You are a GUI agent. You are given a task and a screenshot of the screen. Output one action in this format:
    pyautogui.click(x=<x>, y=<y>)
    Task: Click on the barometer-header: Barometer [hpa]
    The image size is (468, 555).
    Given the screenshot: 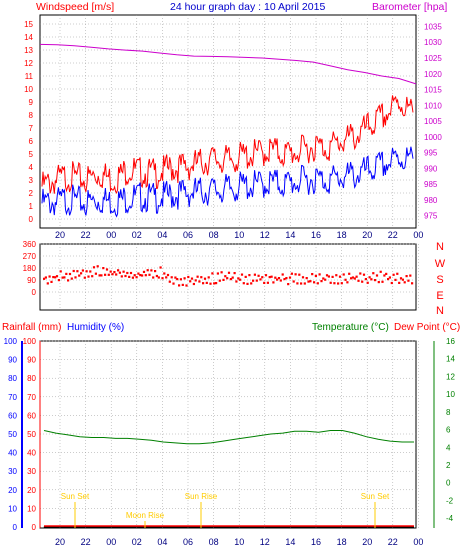 What is the action you would take?
    pyautogui.click(x=409, y=7)
    